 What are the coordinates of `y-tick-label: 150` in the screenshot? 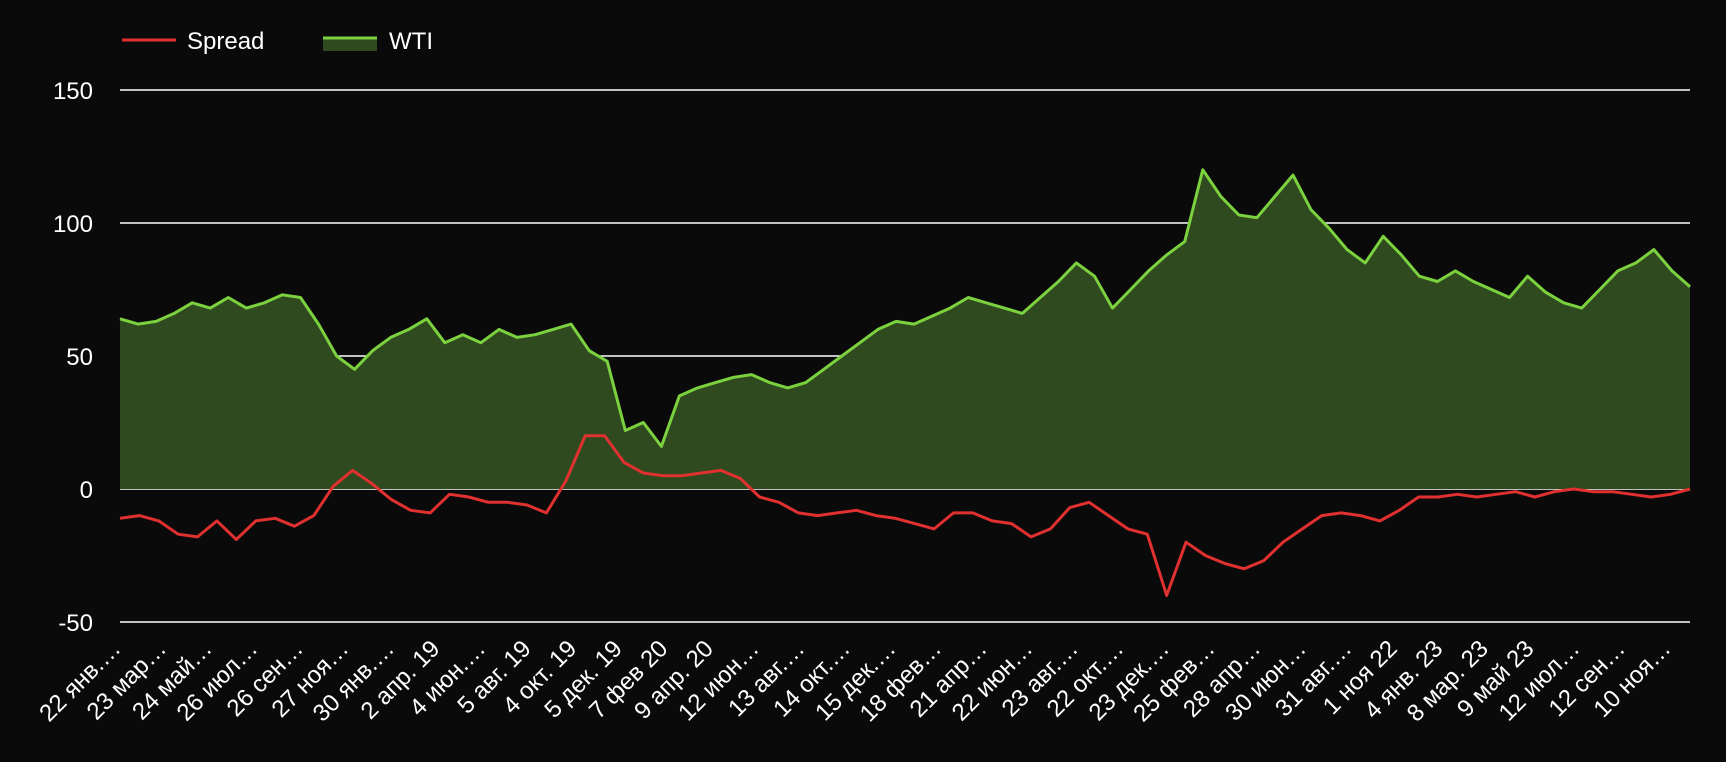 It's located at (73, 91).